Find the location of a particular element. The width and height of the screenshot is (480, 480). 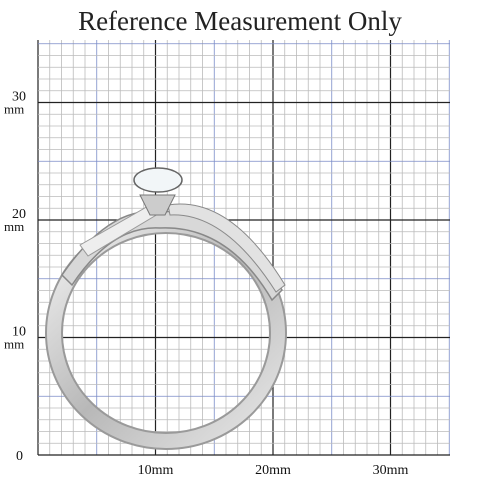

stone-setting is located at coordinates (157, 205).